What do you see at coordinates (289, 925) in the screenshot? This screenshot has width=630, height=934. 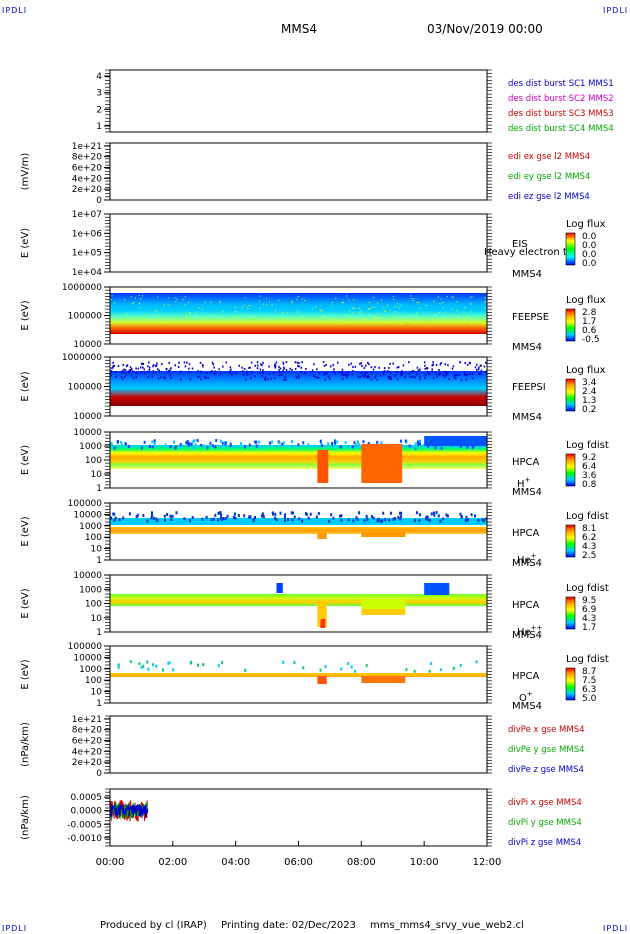 I see `footer-printing-date: Printing date: 02/Dec/2023` at bounding box center [289, 925].